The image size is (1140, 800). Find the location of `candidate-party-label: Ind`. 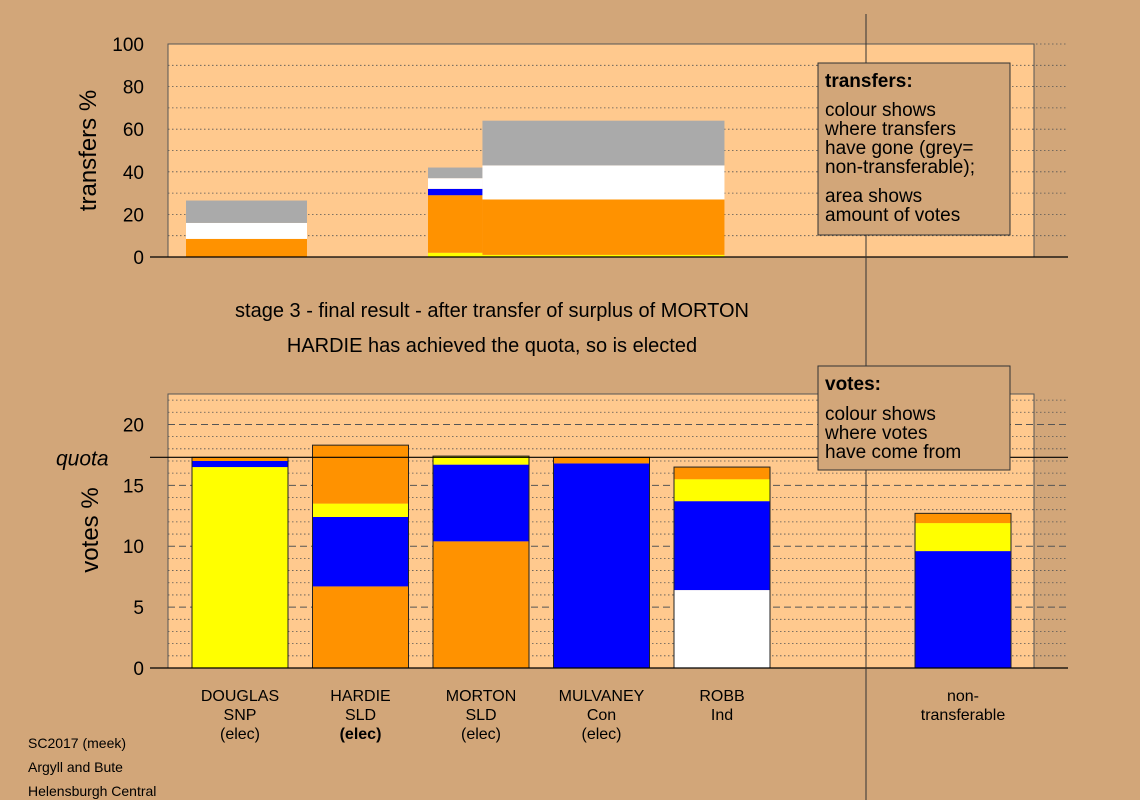

candidate-party-label: Ind is located at coordinates (722, 715).